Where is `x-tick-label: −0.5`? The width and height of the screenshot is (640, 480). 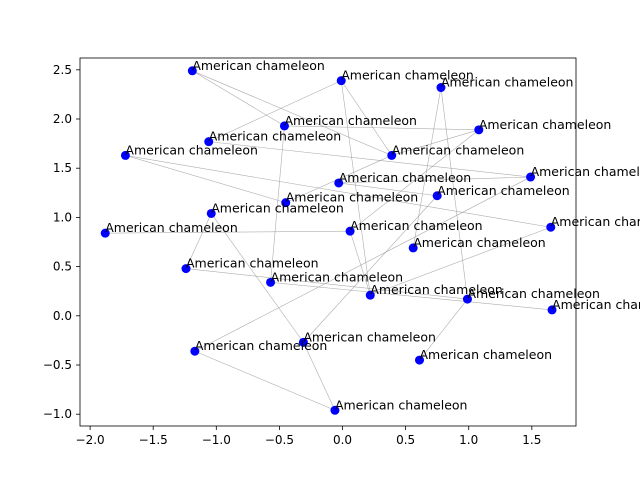
x-tick-label: −0.5 is located at coordinates (279, 440).